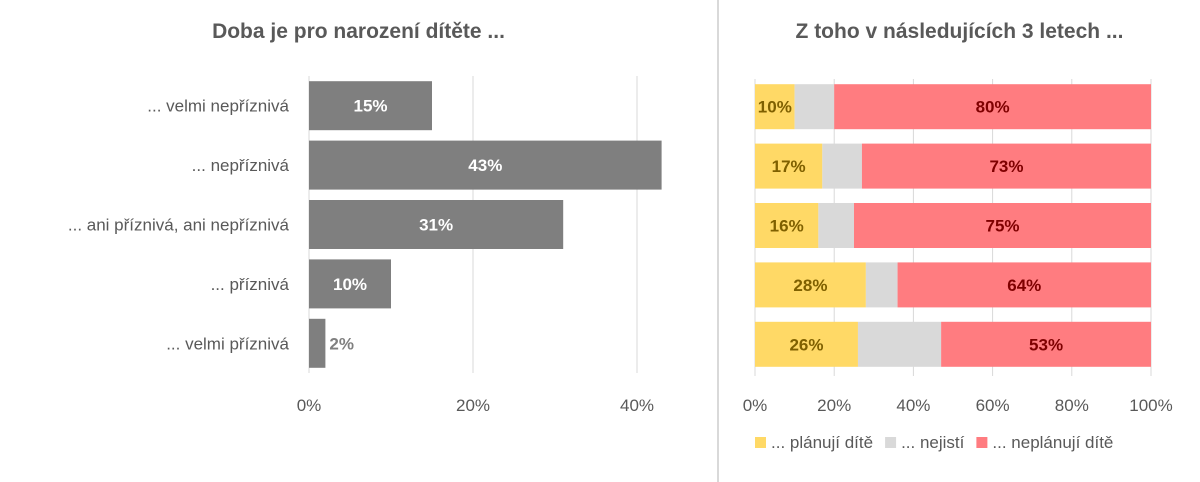 This screenshot has width=1200, height=482. I want to click on category-label: ... velmi nepříznivá, so click(218, 106).